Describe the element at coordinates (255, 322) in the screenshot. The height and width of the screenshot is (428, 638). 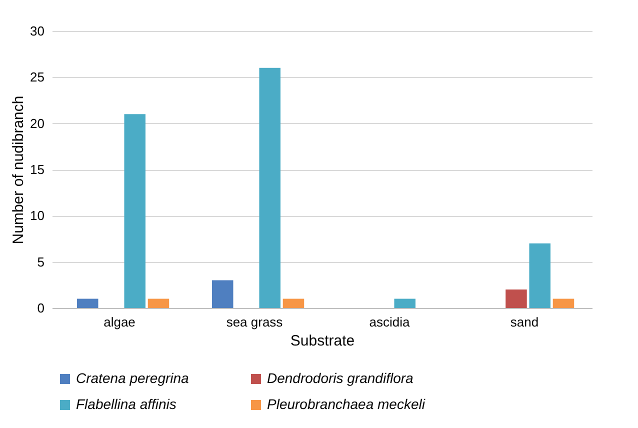
I see `x-tick-label: sea grass` at that location.